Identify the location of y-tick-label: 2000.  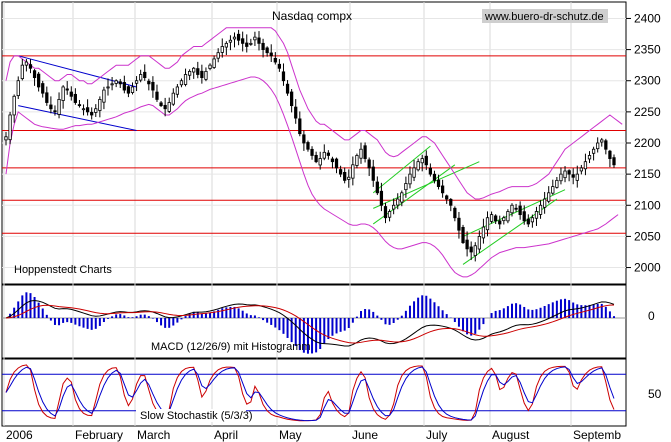
(647, 268).